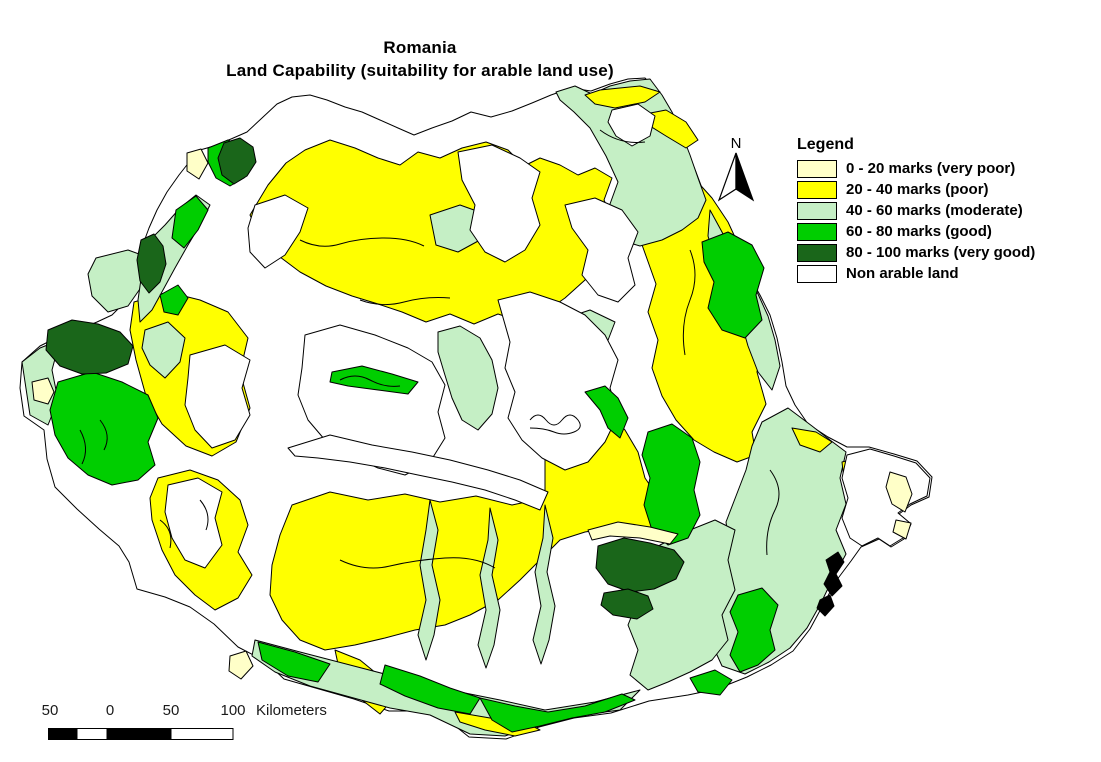 This screenshot has height=762, width=1101. I want to click on legend-item-non-arable: Non arable land, so click(916, 273).